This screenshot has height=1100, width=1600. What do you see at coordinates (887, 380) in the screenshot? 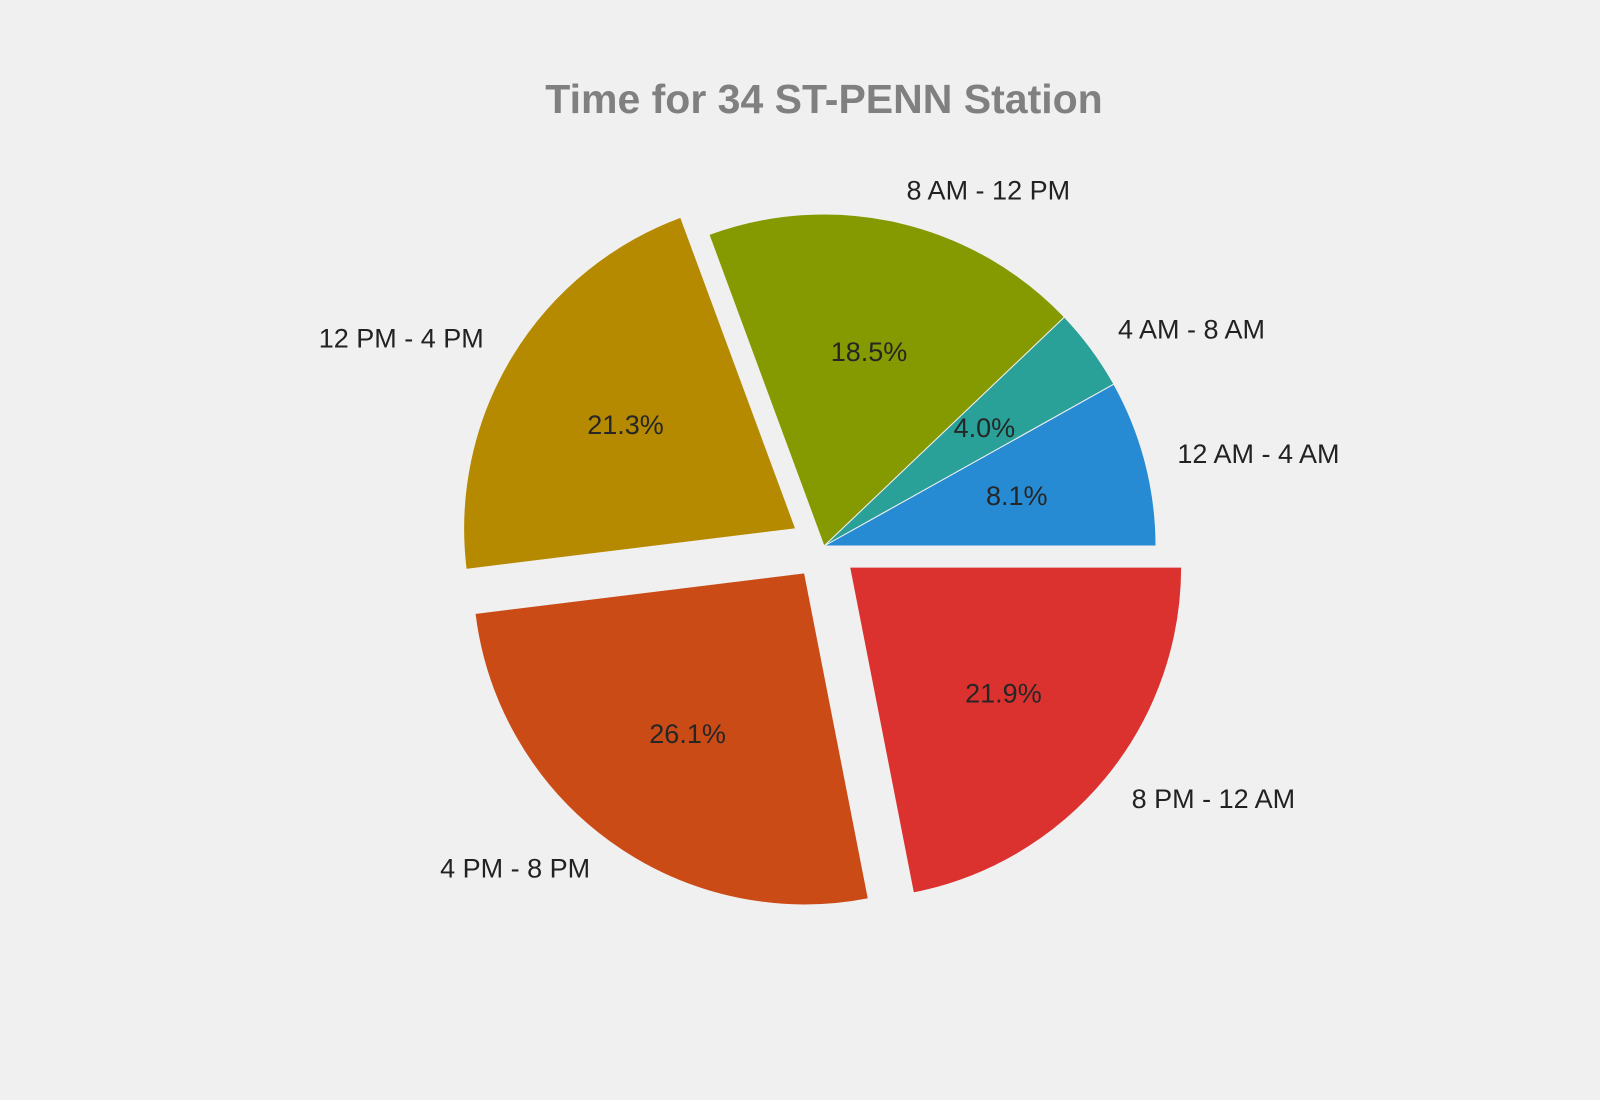
I see `pie-slice-8-am-12-pm` at bounding box center [887, 380].